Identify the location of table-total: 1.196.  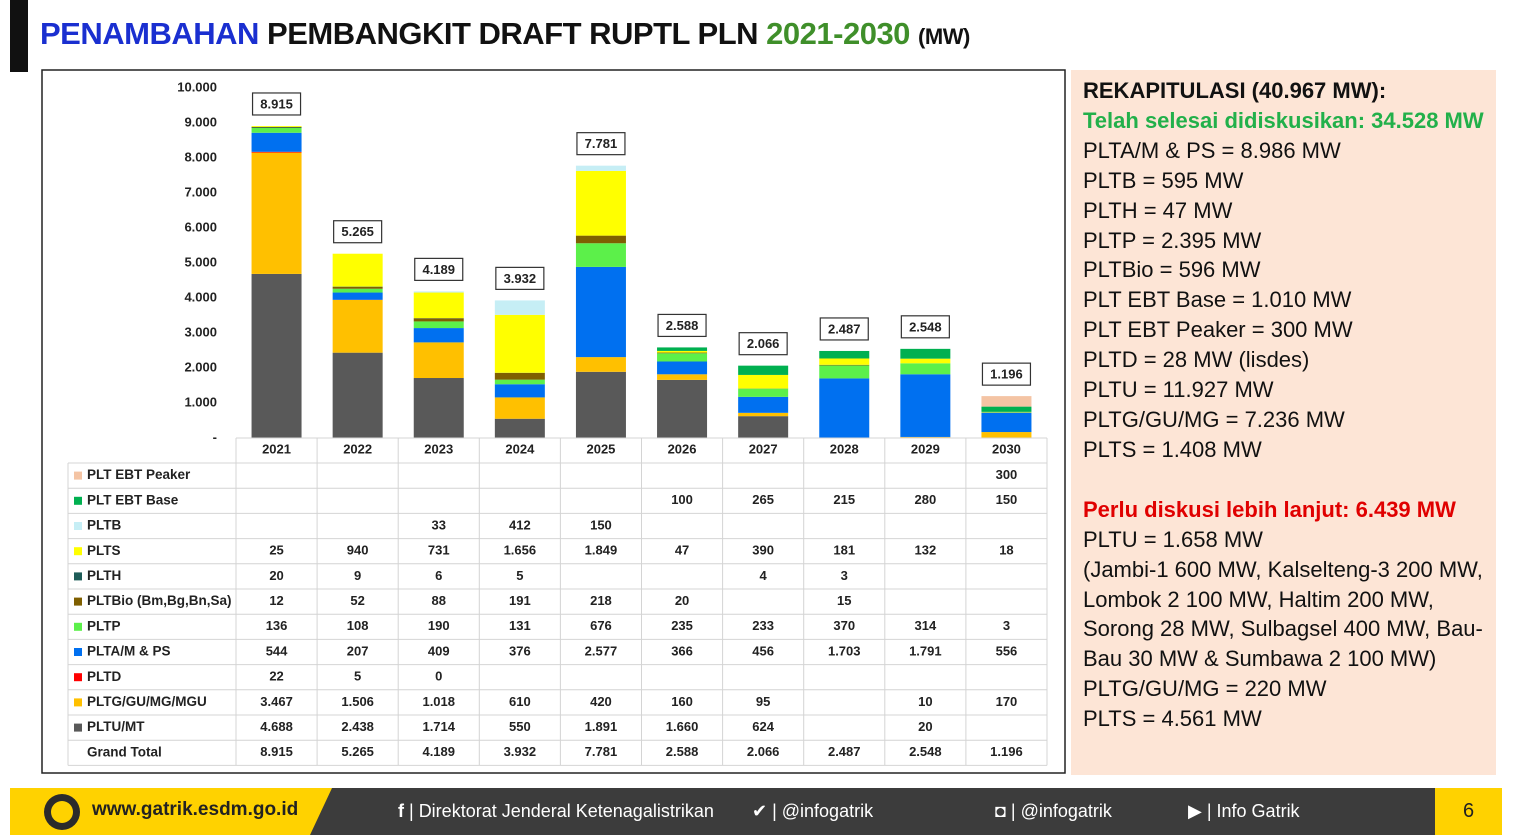
(1006, 751).